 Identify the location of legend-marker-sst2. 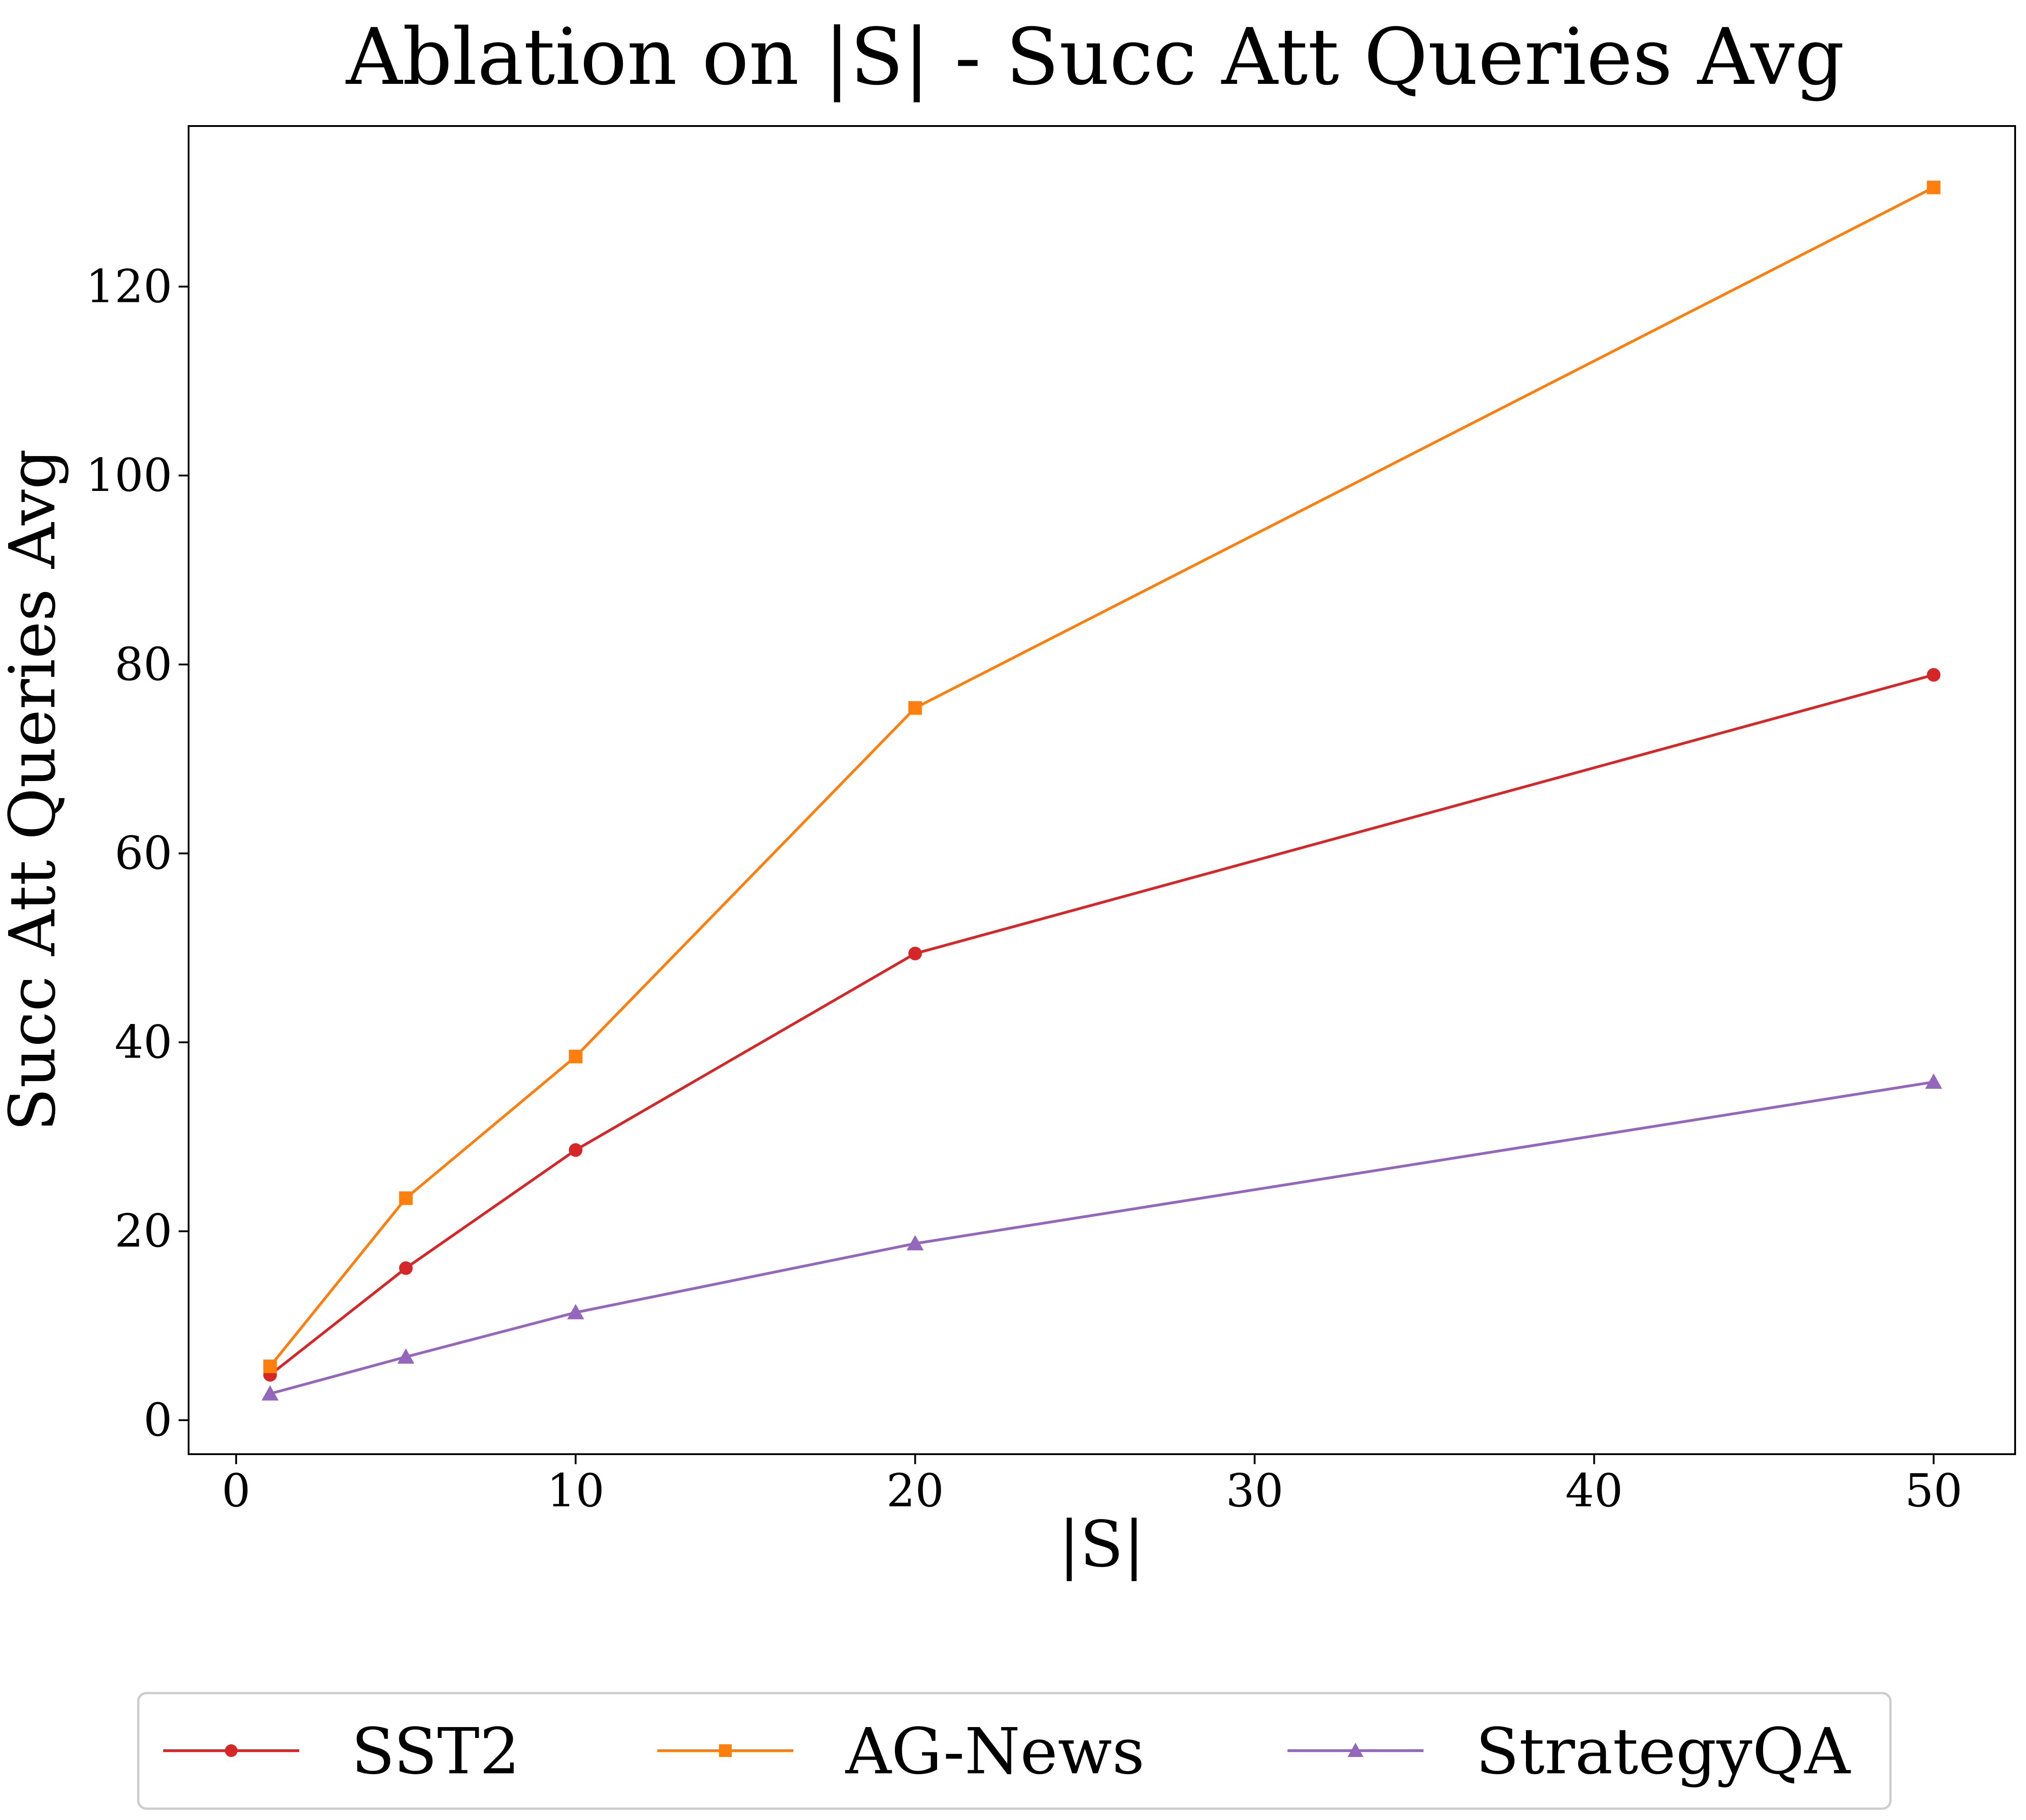
(231, 1750).